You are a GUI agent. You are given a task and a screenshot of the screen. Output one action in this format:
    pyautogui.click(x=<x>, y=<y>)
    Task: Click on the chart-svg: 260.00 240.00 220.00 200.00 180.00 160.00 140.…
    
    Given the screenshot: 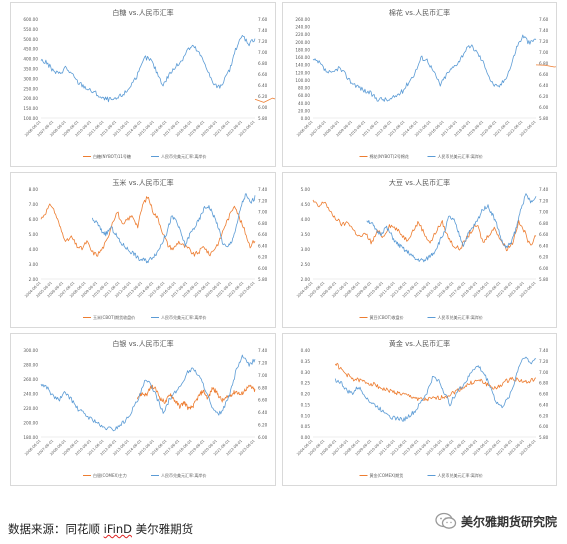 What is the action you would take?
    pyautogui.click(x=425, y=88)
    